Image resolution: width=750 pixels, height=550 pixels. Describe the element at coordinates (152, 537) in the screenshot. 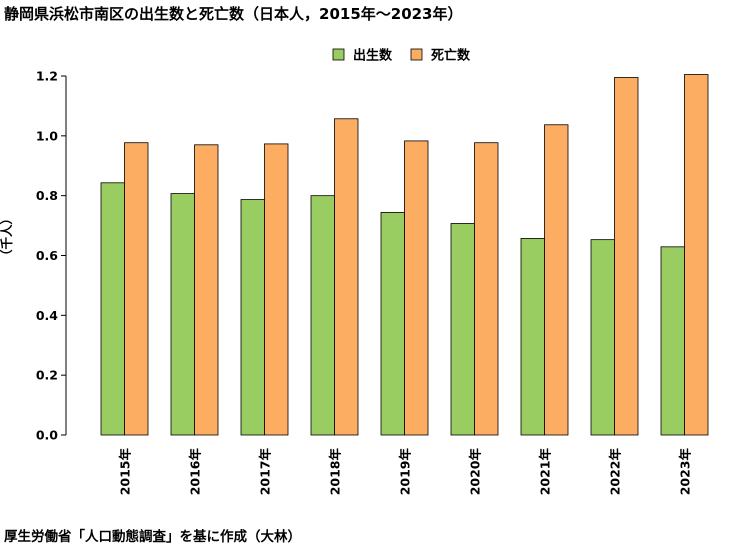

I see `source-note: 厚生労働省「人口動態調査」を基に作成（大林）` at that location.